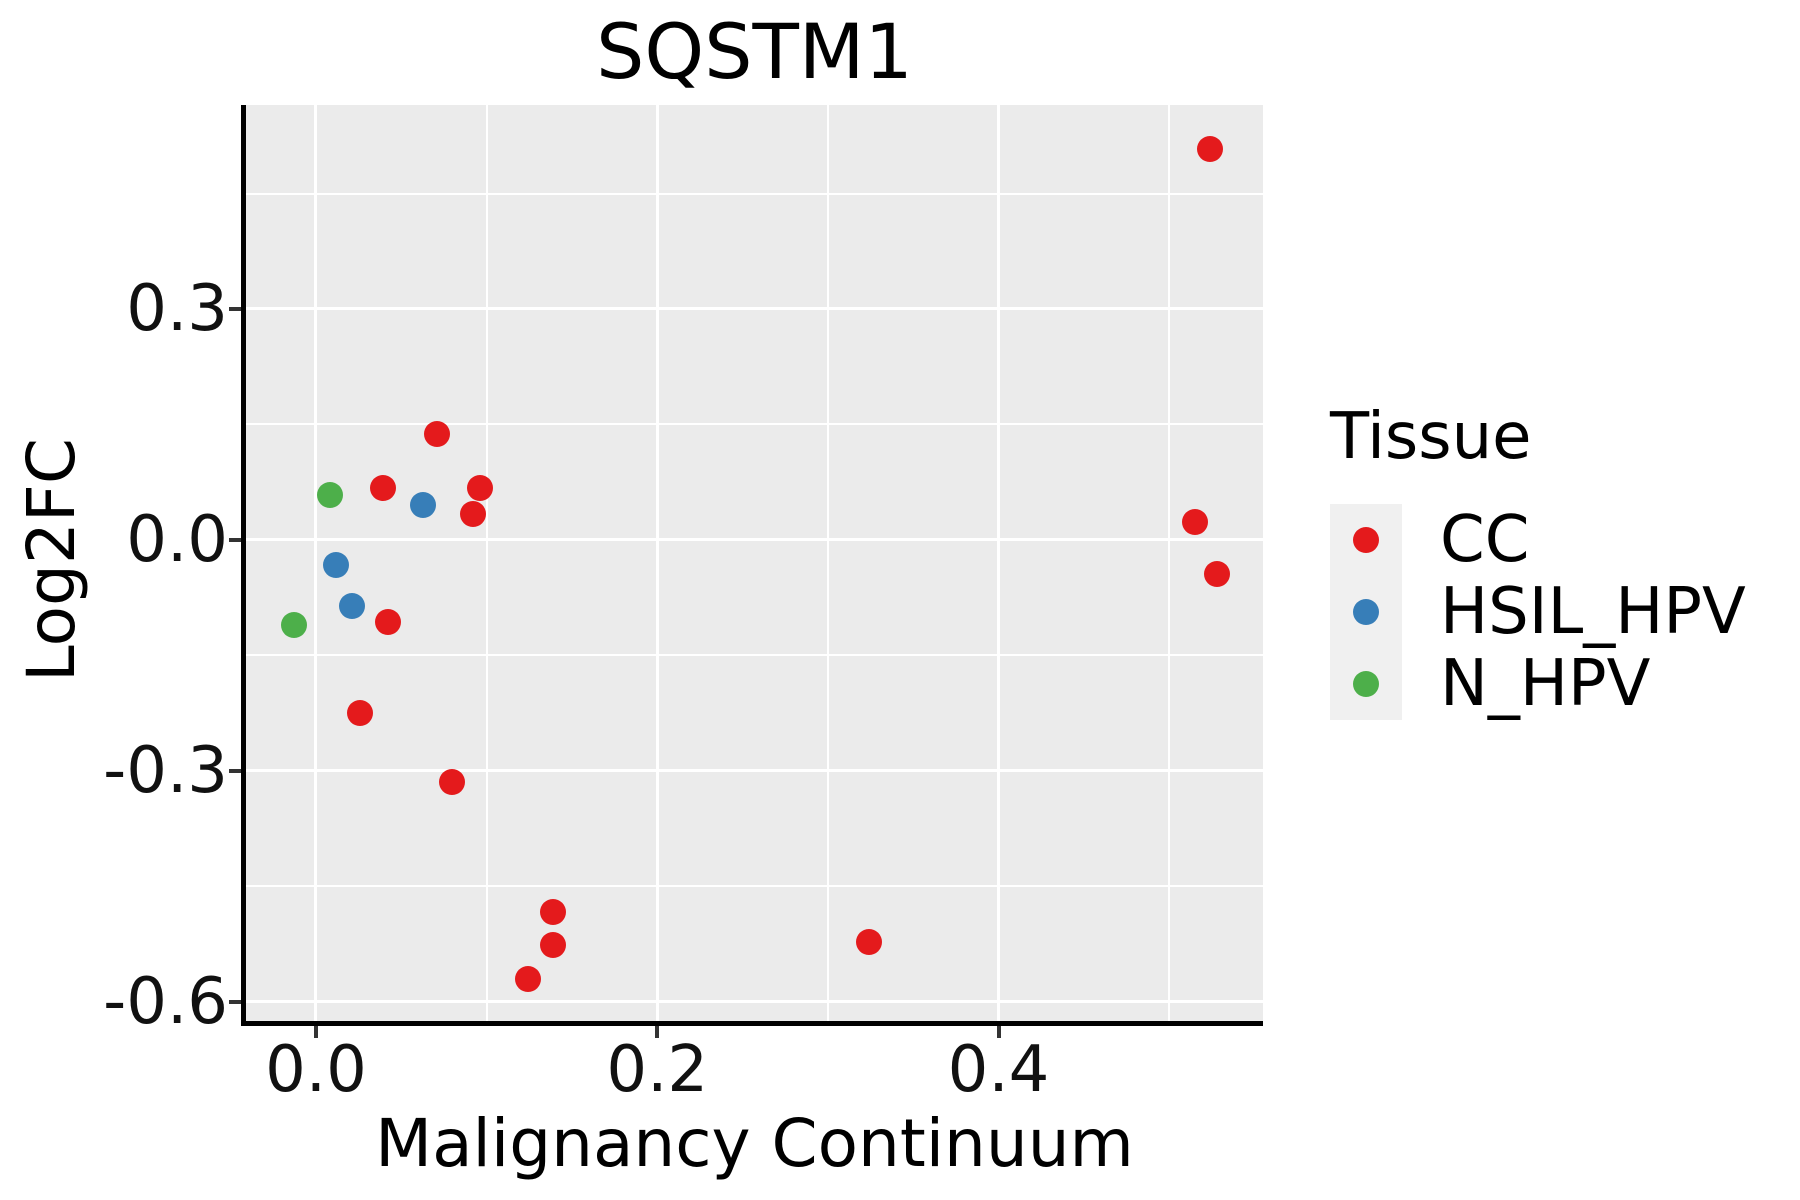 The width and height of the screenshot is (1800, 1200). I want to click on legend-key-CC, so click(1366, 540).